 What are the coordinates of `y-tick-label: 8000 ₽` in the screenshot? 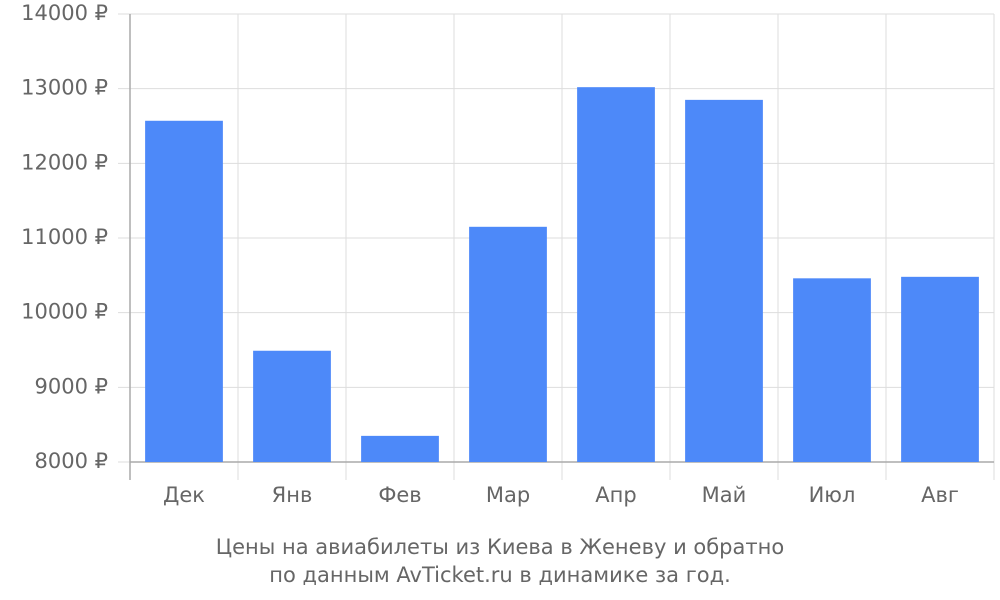 It's located at (71, 461).